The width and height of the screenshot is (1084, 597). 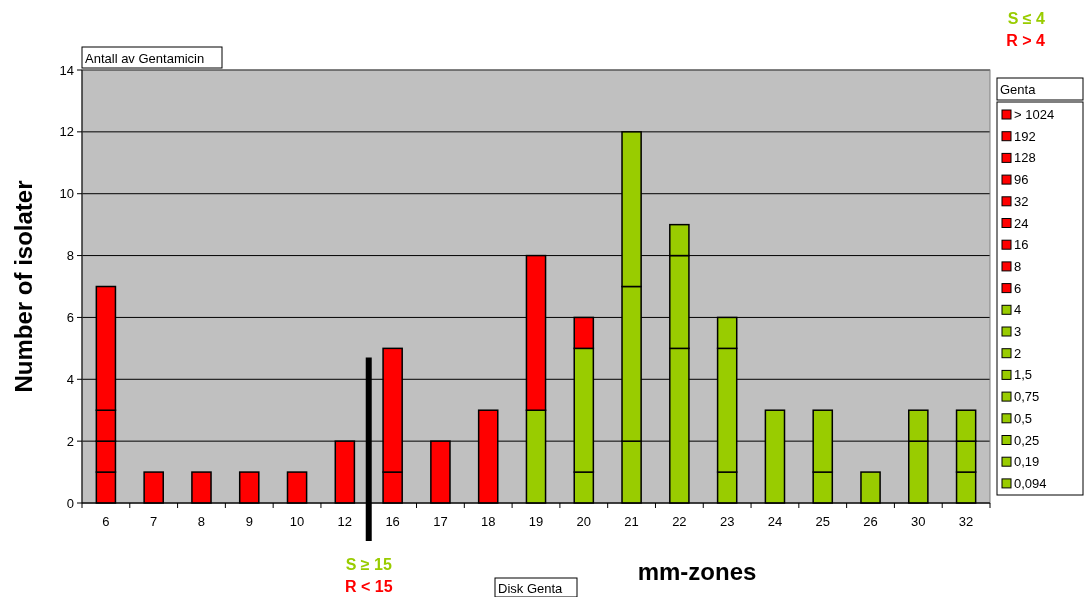 What do you see at coordinates (70, 256) in the screenshot?
I see `y-tick-label: 8` at bounding box center [70, 256].